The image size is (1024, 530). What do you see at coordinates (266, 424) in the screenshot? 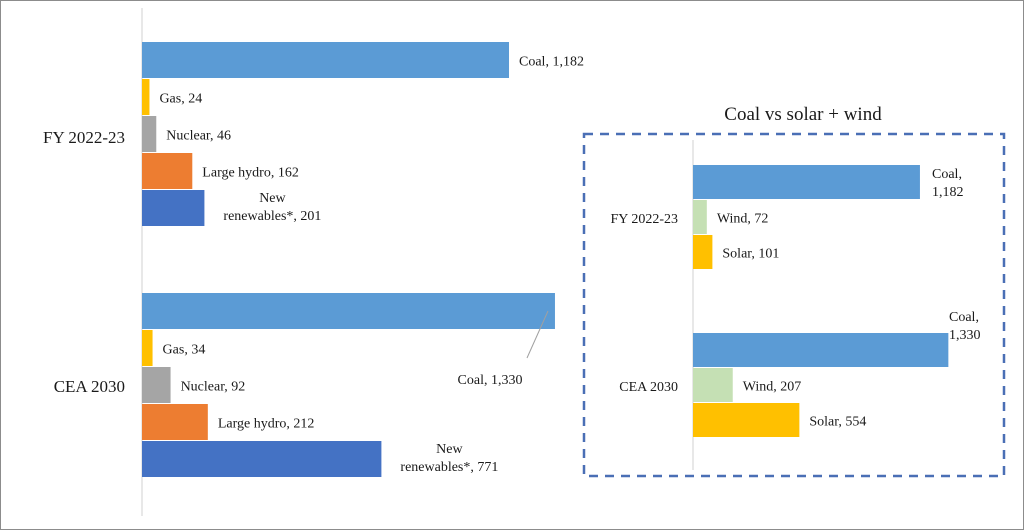
I see `data-label-large-hydro-cea-2030: Large hydro, 212` at bounding box center [266, 424].